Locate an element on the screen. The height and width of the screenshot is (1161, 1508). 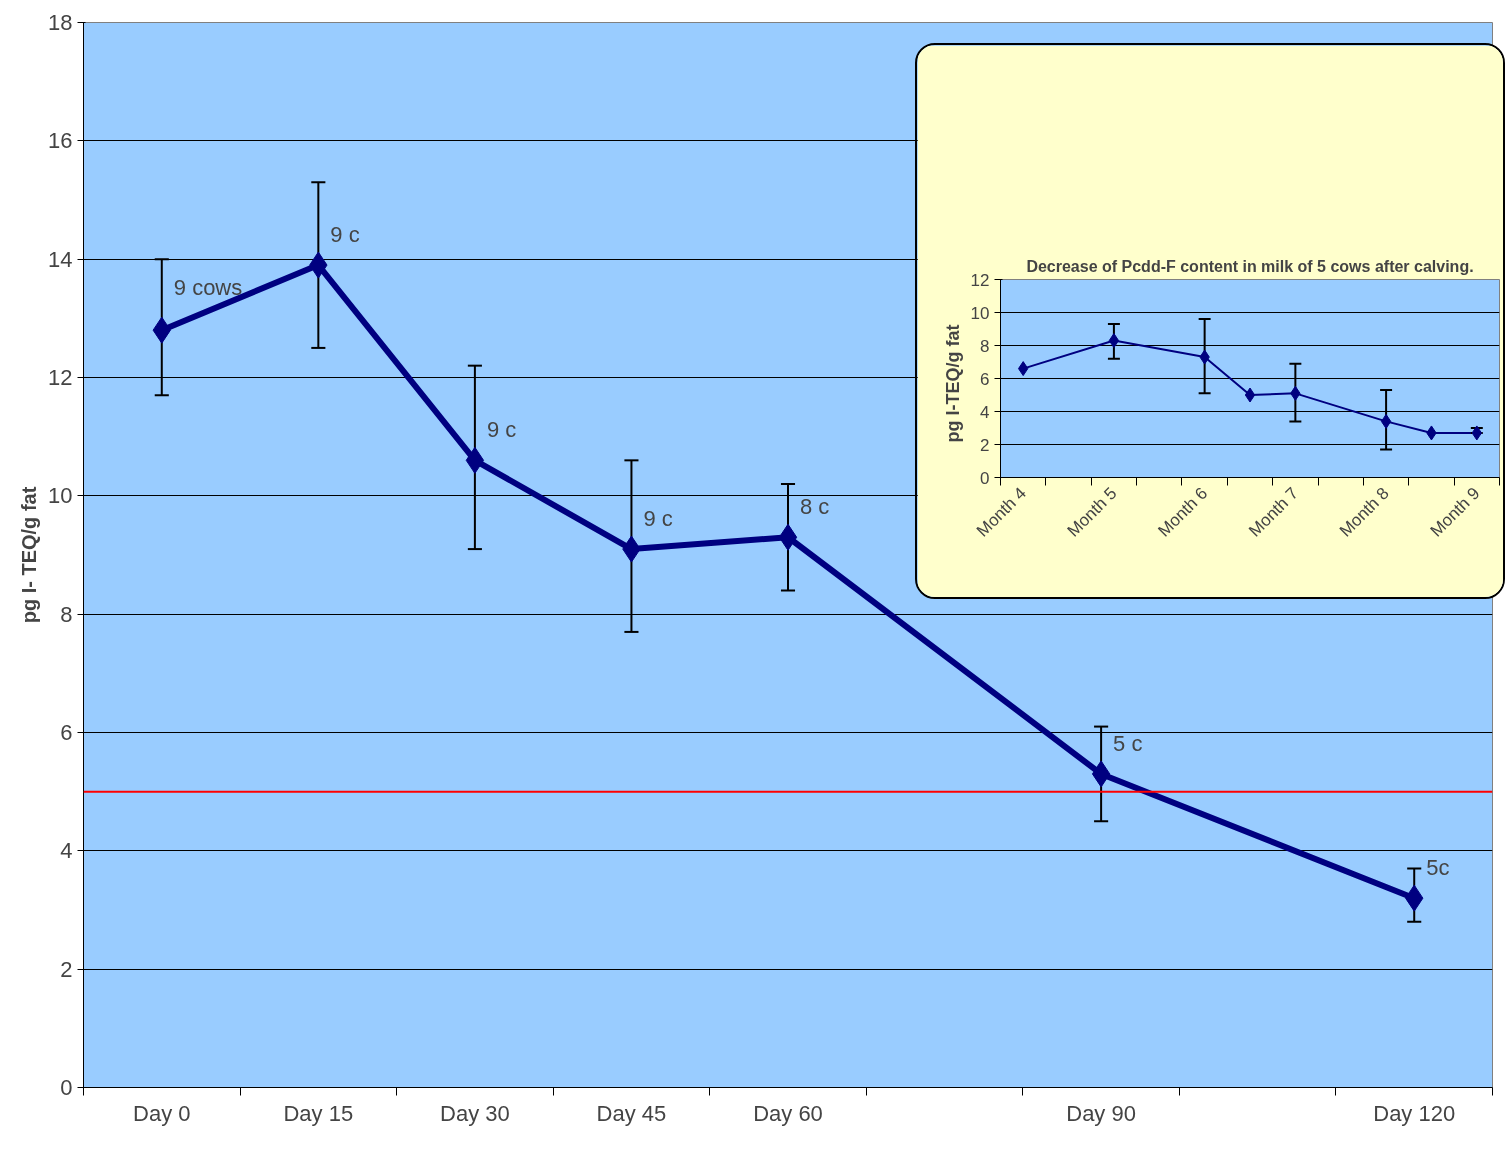
annotation: 9 cows is located at coordinates (208, 288).